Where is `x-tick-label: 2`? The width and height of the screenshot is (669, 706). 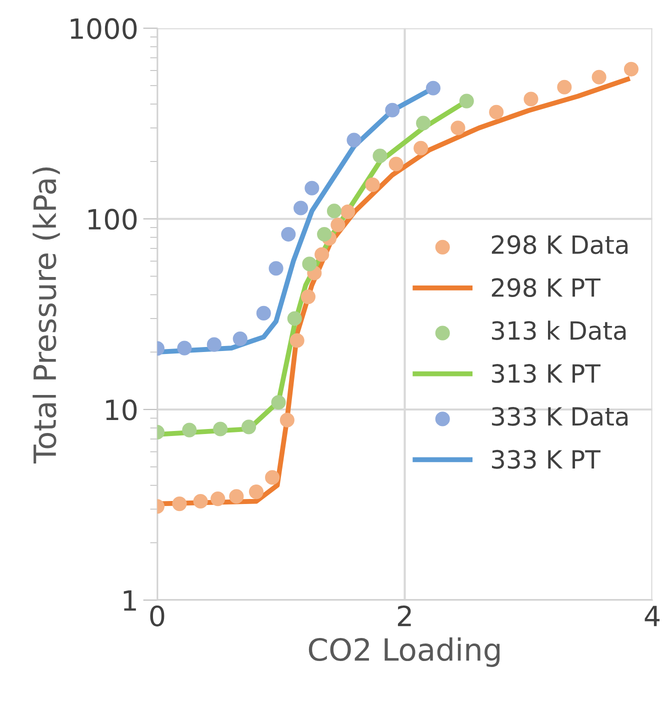
x-tick-label: 2 is located at coordinates (404, 615).